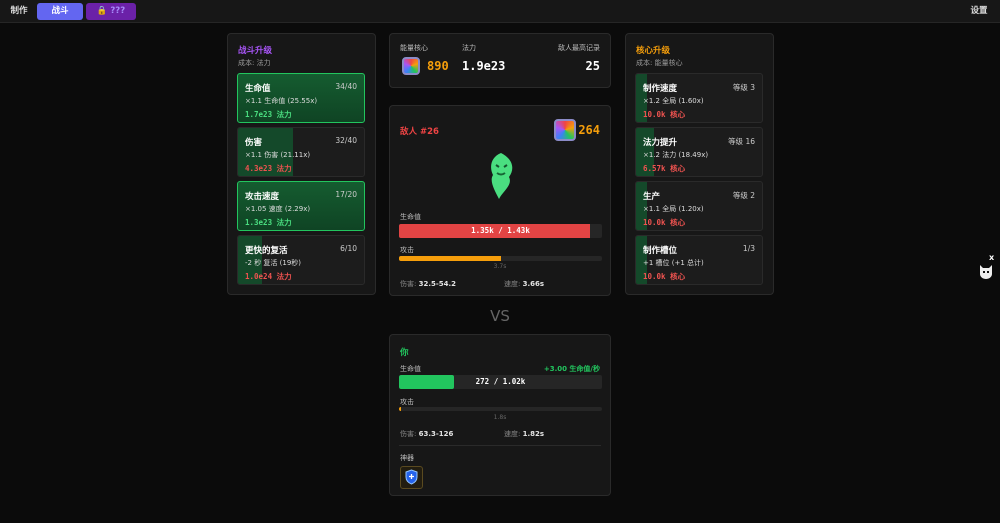 Image resolution: width=1000 pixels, height=523 pixels. I want to click on player-hp-text: 272 / 1.02k, so click(500, 381).